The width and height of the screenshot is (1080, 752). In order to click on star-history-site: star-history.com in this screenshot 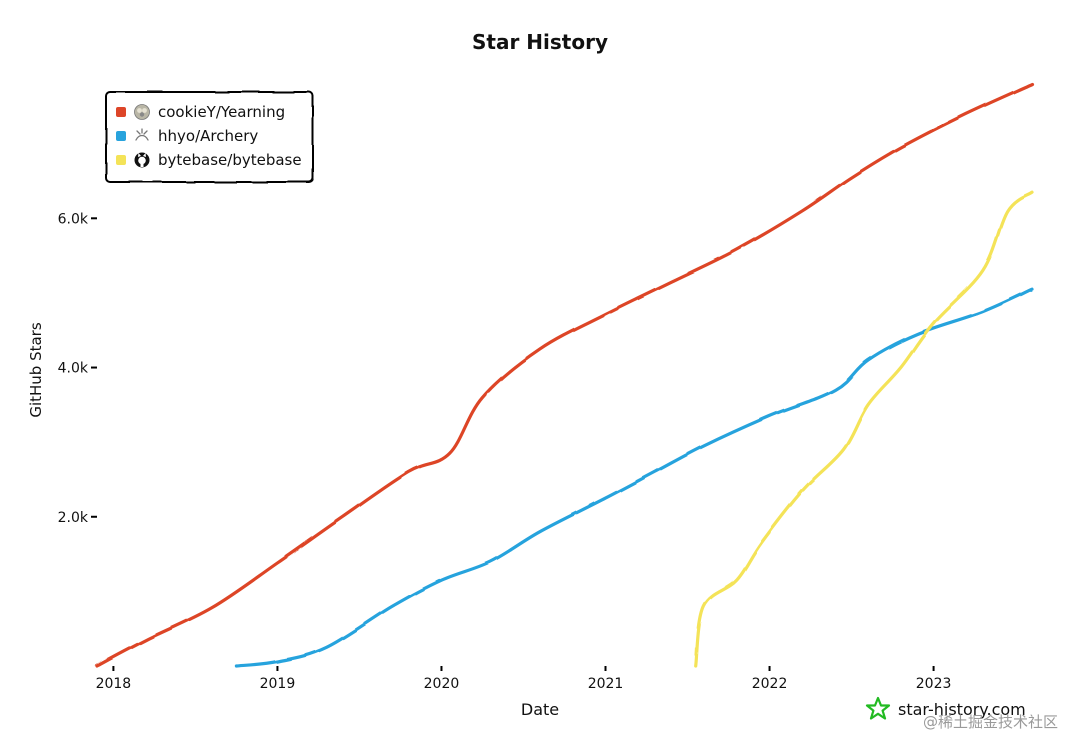, I will do `click(962, 709)`.